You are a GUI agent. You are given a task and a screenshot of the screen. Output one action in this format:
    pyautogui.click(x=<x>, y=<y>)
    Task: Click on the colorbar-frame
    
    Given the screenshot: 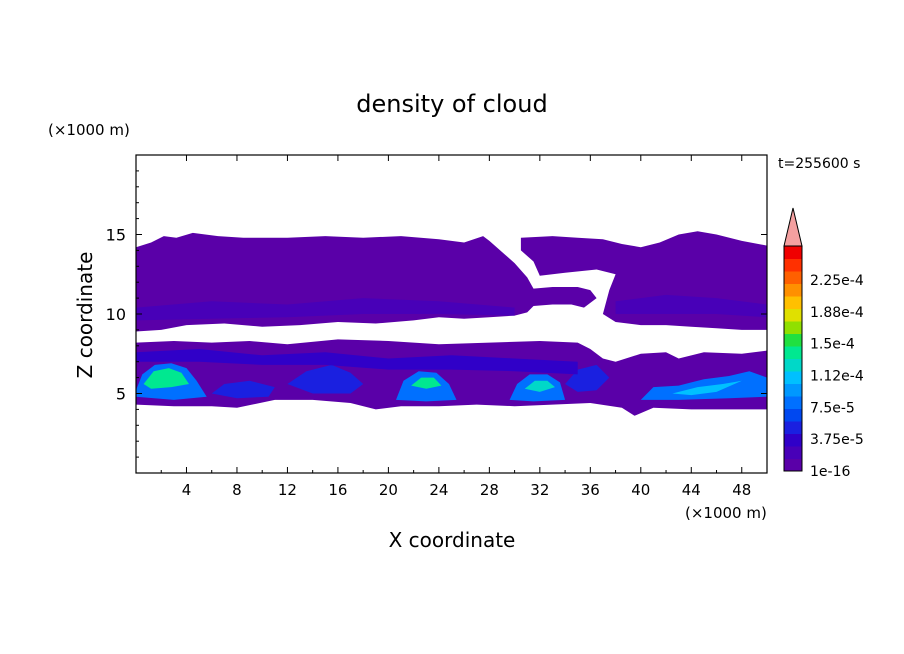 What is the action you would take?
    pyautogui.click(x=793, y=358)
    